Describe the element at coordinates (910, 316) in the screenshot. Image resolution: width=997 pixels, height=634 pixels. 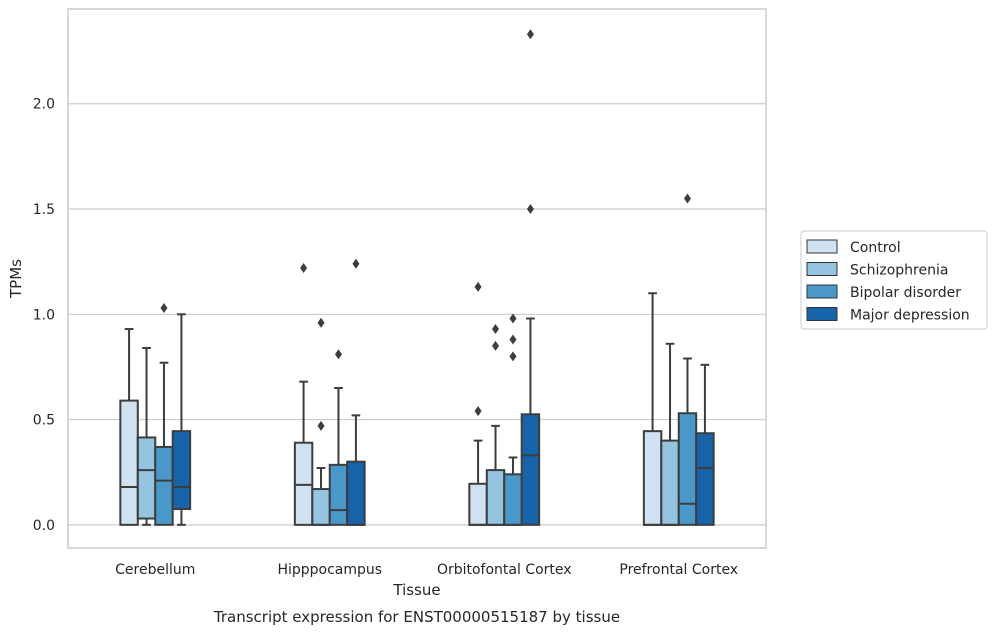
I see `legend-label: Major depression` at that location.